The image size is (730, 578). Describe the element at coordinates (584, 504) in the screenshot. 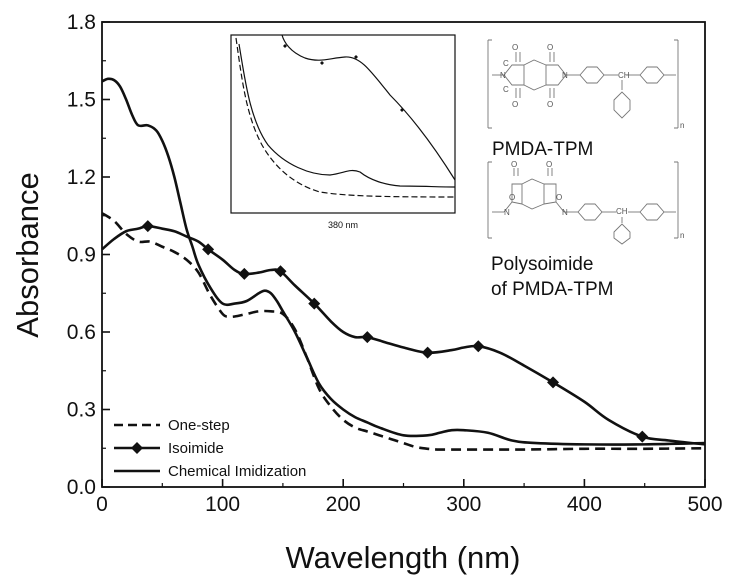

I see `x-tick-label: 400` at that location.